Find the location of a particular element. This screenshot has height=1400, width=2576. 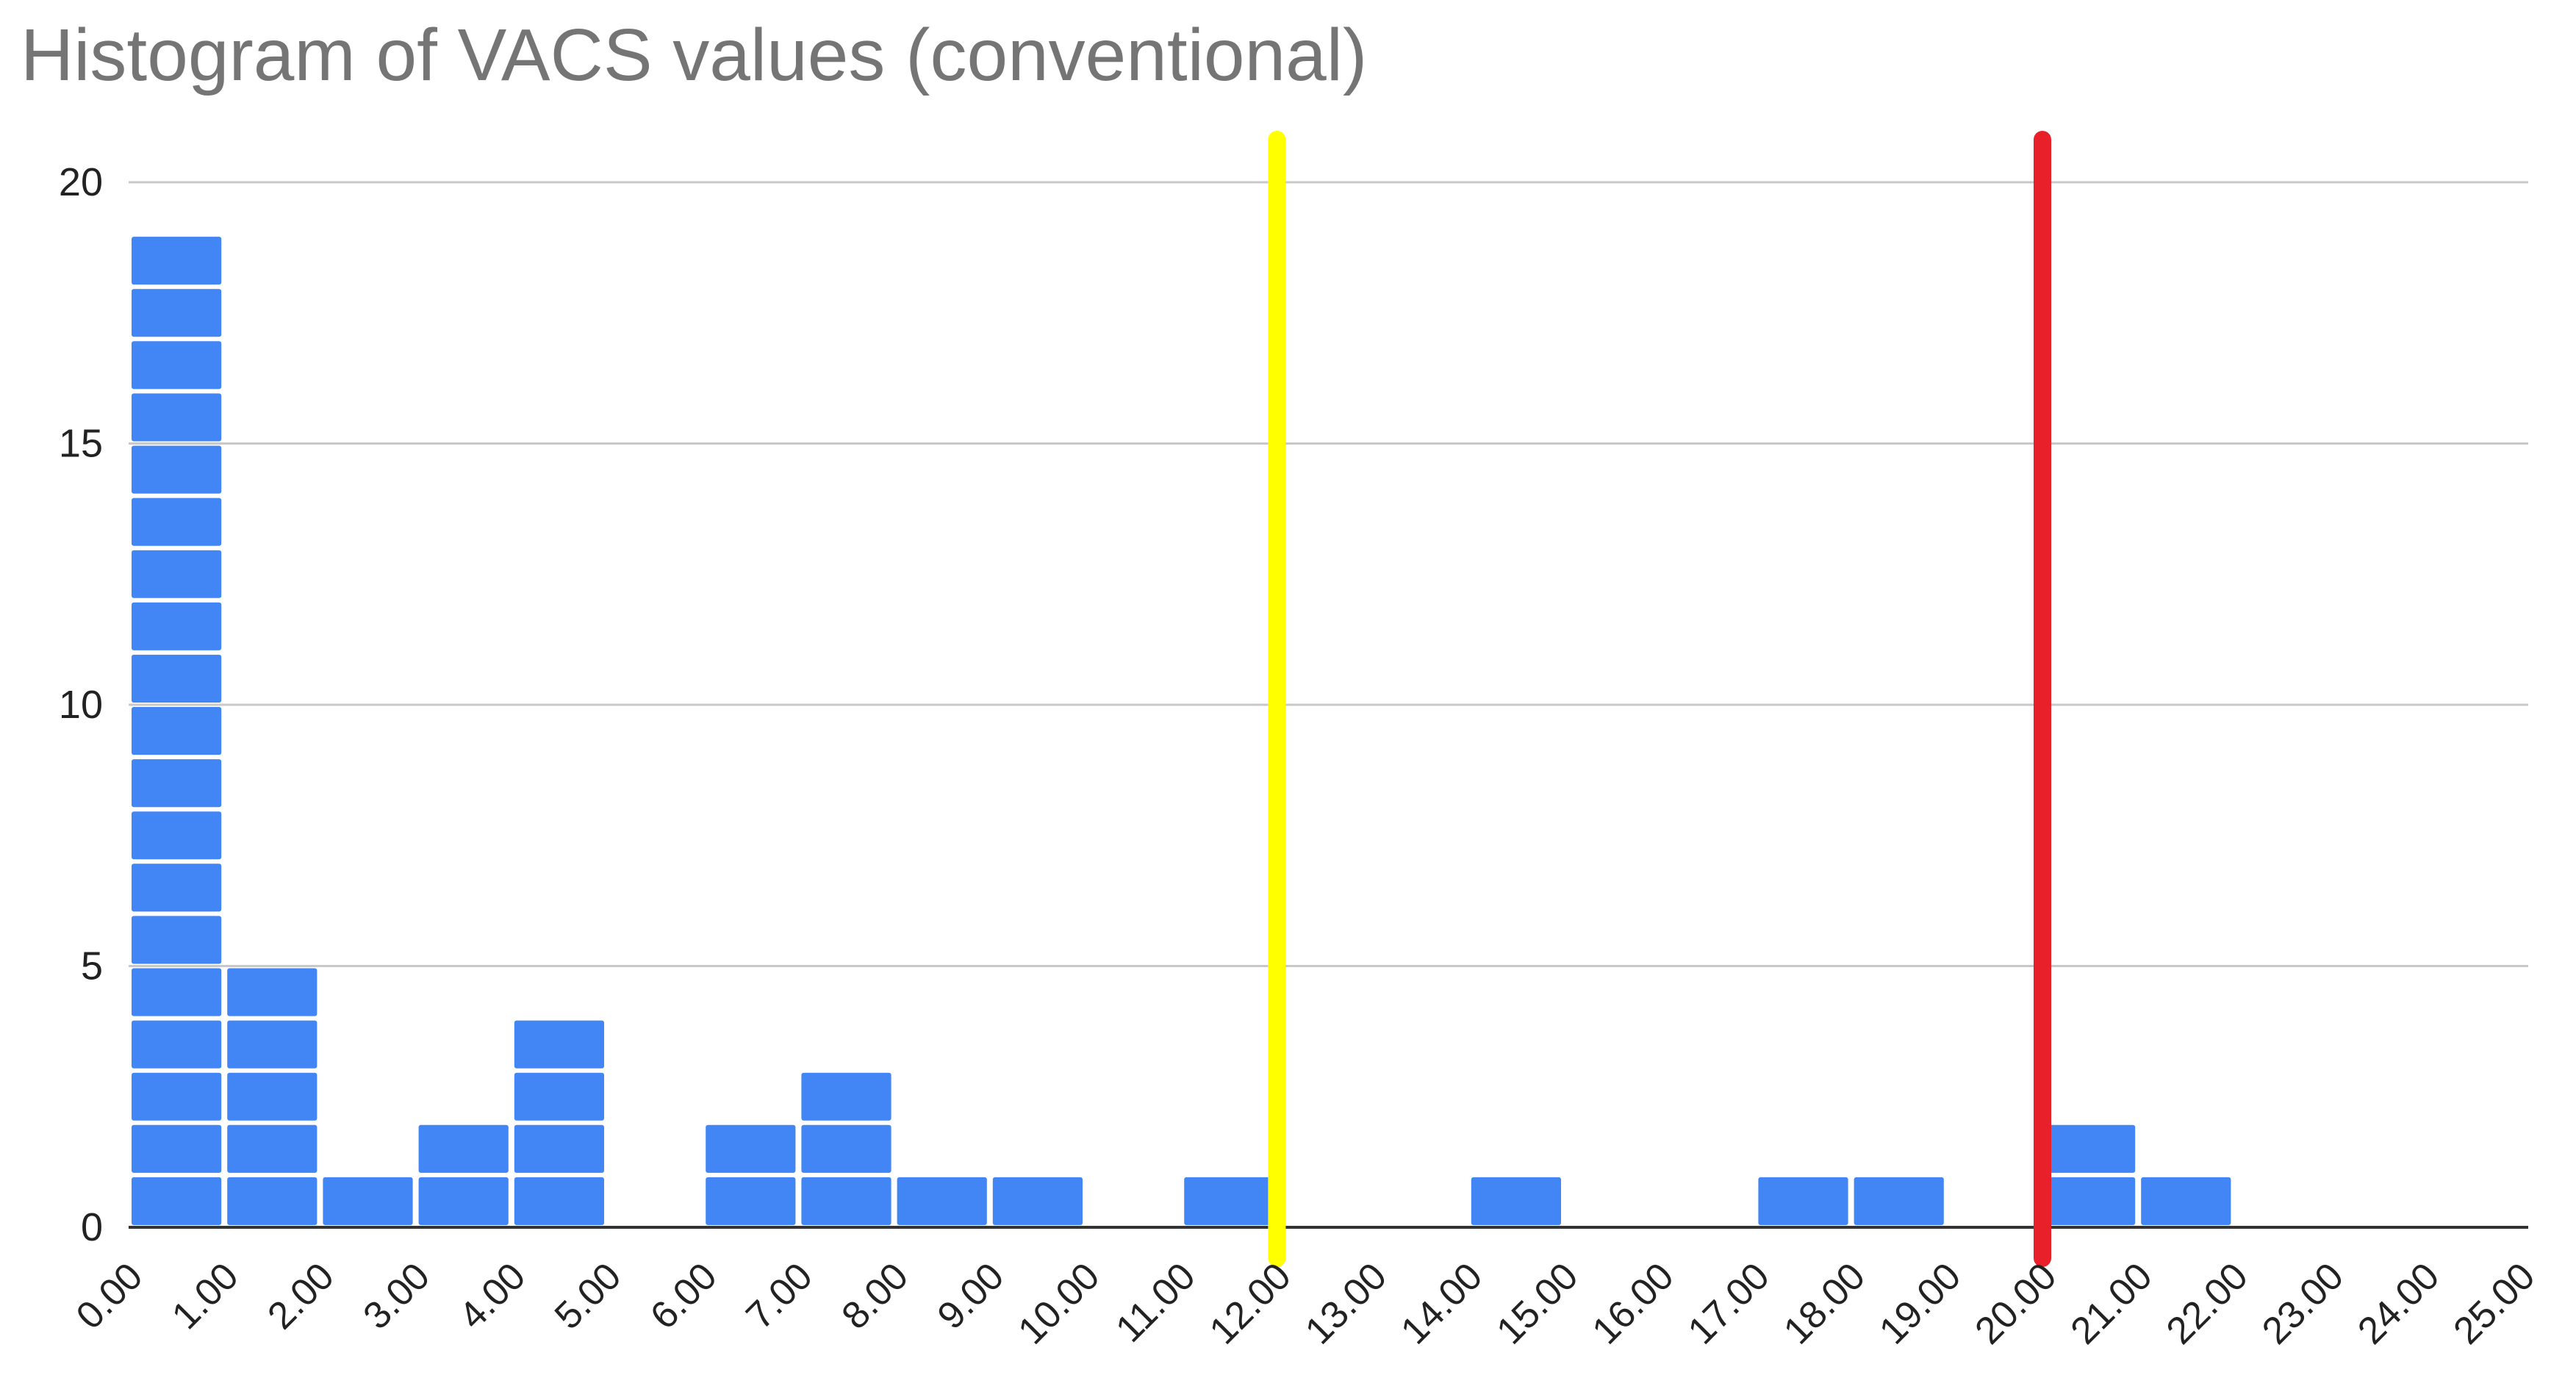

x-tick-label: 7.00 is located at coordinates (779, 1296).